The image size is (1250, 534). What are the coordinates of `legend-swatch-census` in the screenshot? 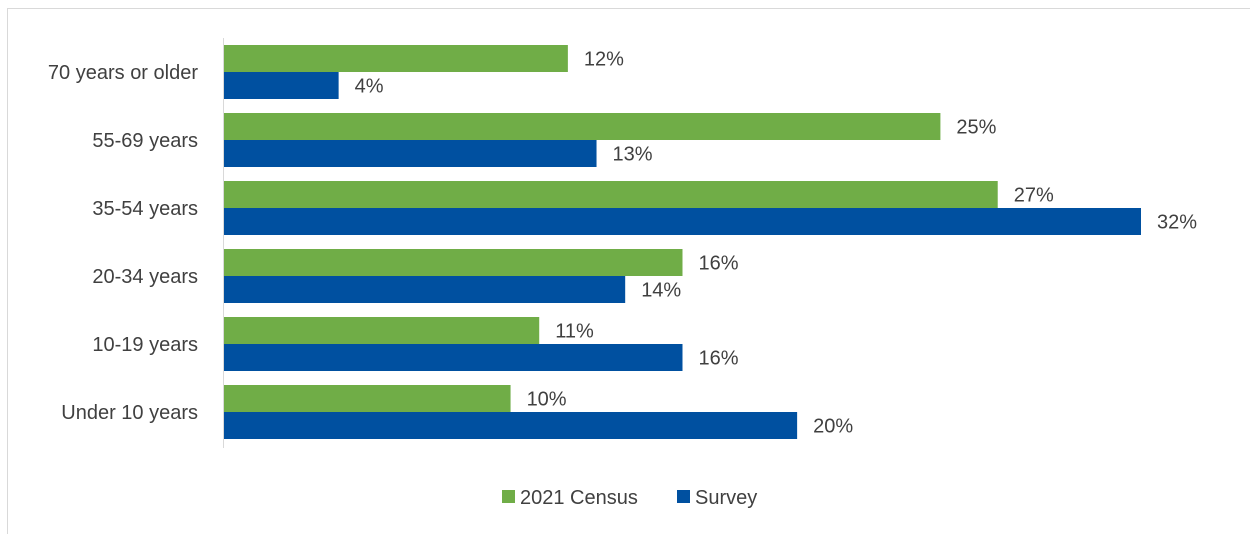 It's located at (508, 496).